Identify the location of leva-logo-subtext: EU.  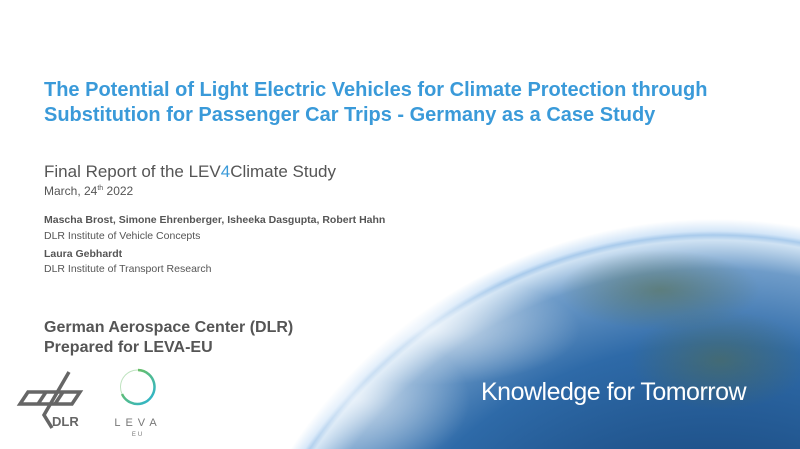
(138, 435).